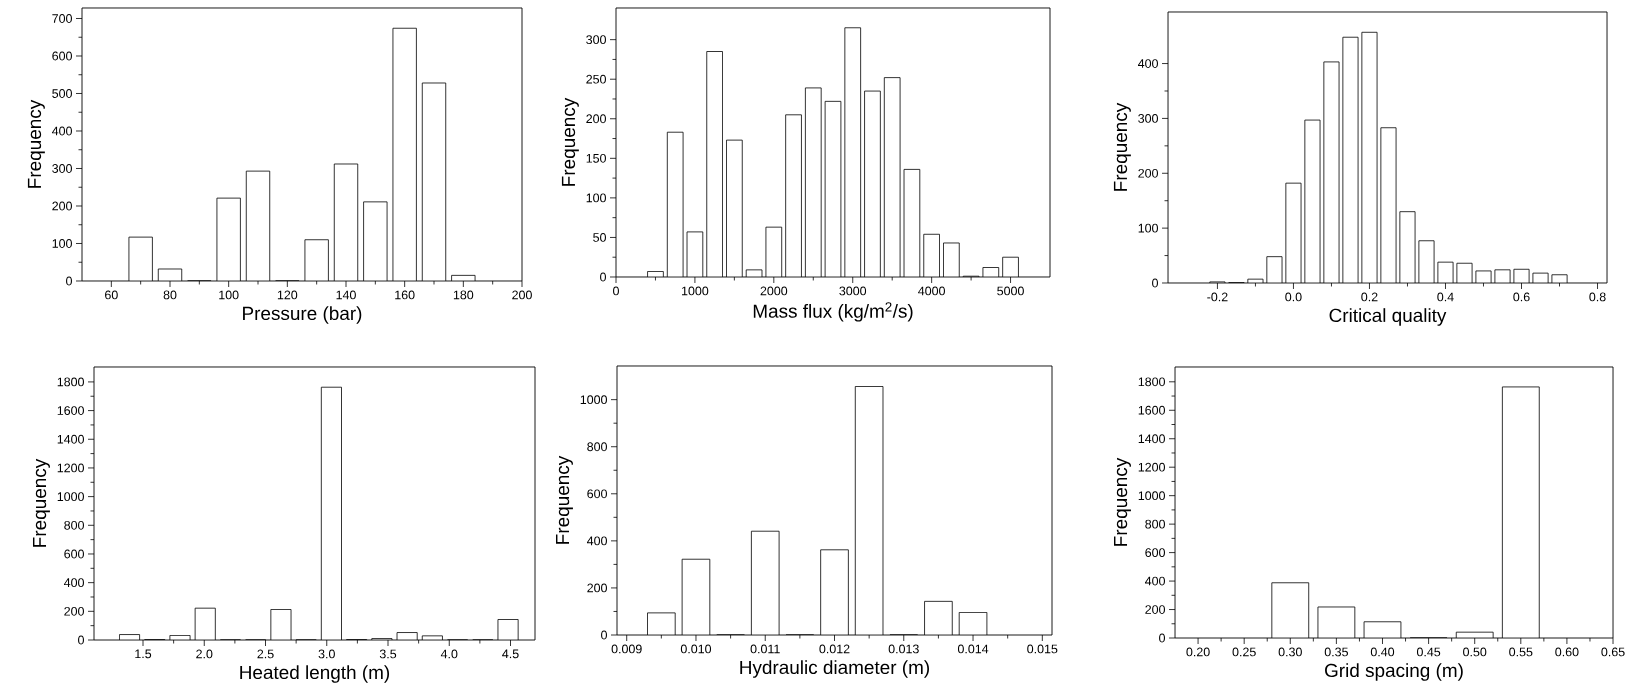 The height and width of the screenshot is (693, 1634). What do you see at coordinates (1428, 652) in the screenshot?
I see `x-tick-label: 0.45` at bounding box center [1428, 652].